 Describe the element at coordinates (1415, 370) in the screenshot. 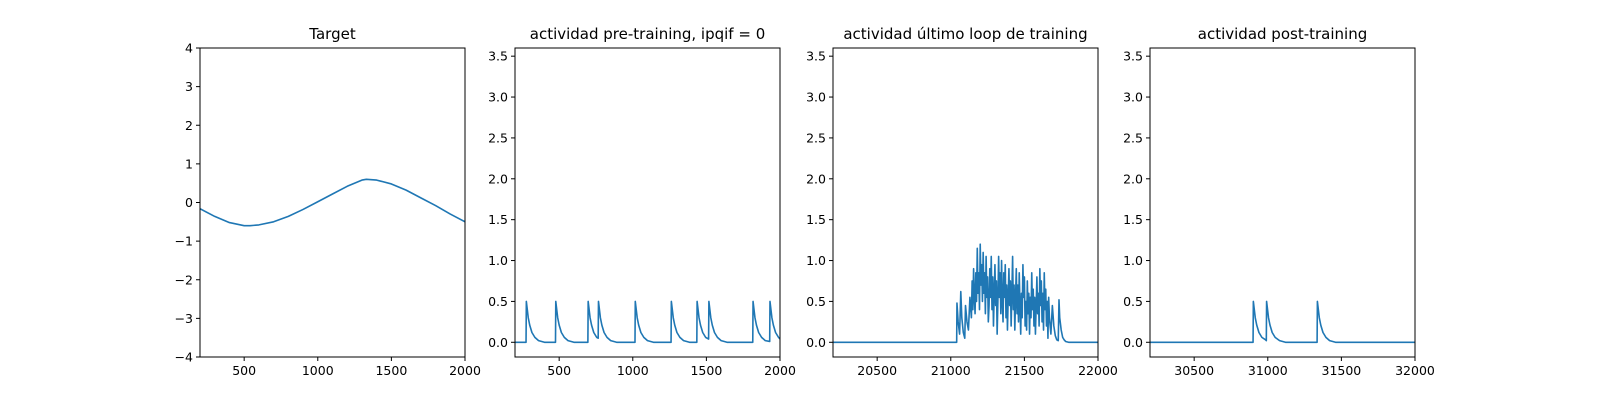

I see `x-tick-label: 32000` at that location.